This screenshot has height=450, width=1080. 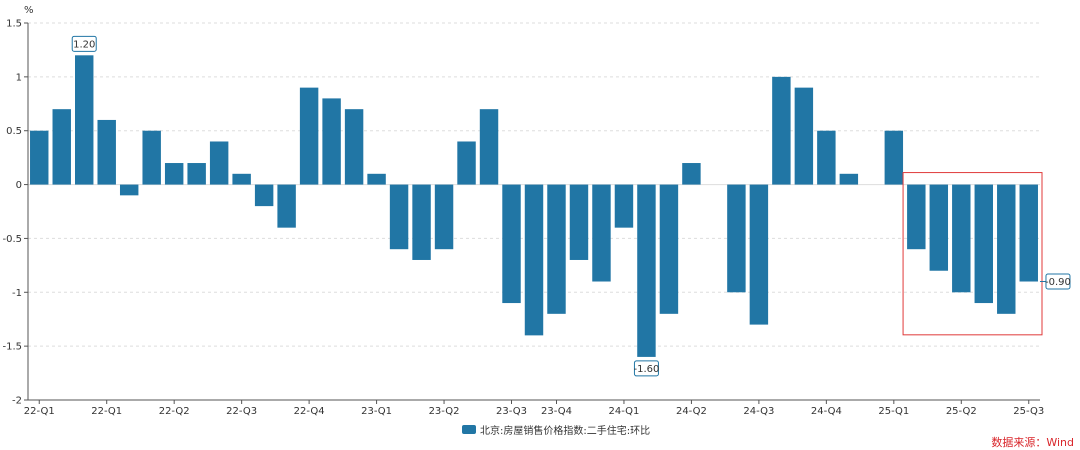 I want to click on data-label: -0.90, so click(x=1058, y=282).